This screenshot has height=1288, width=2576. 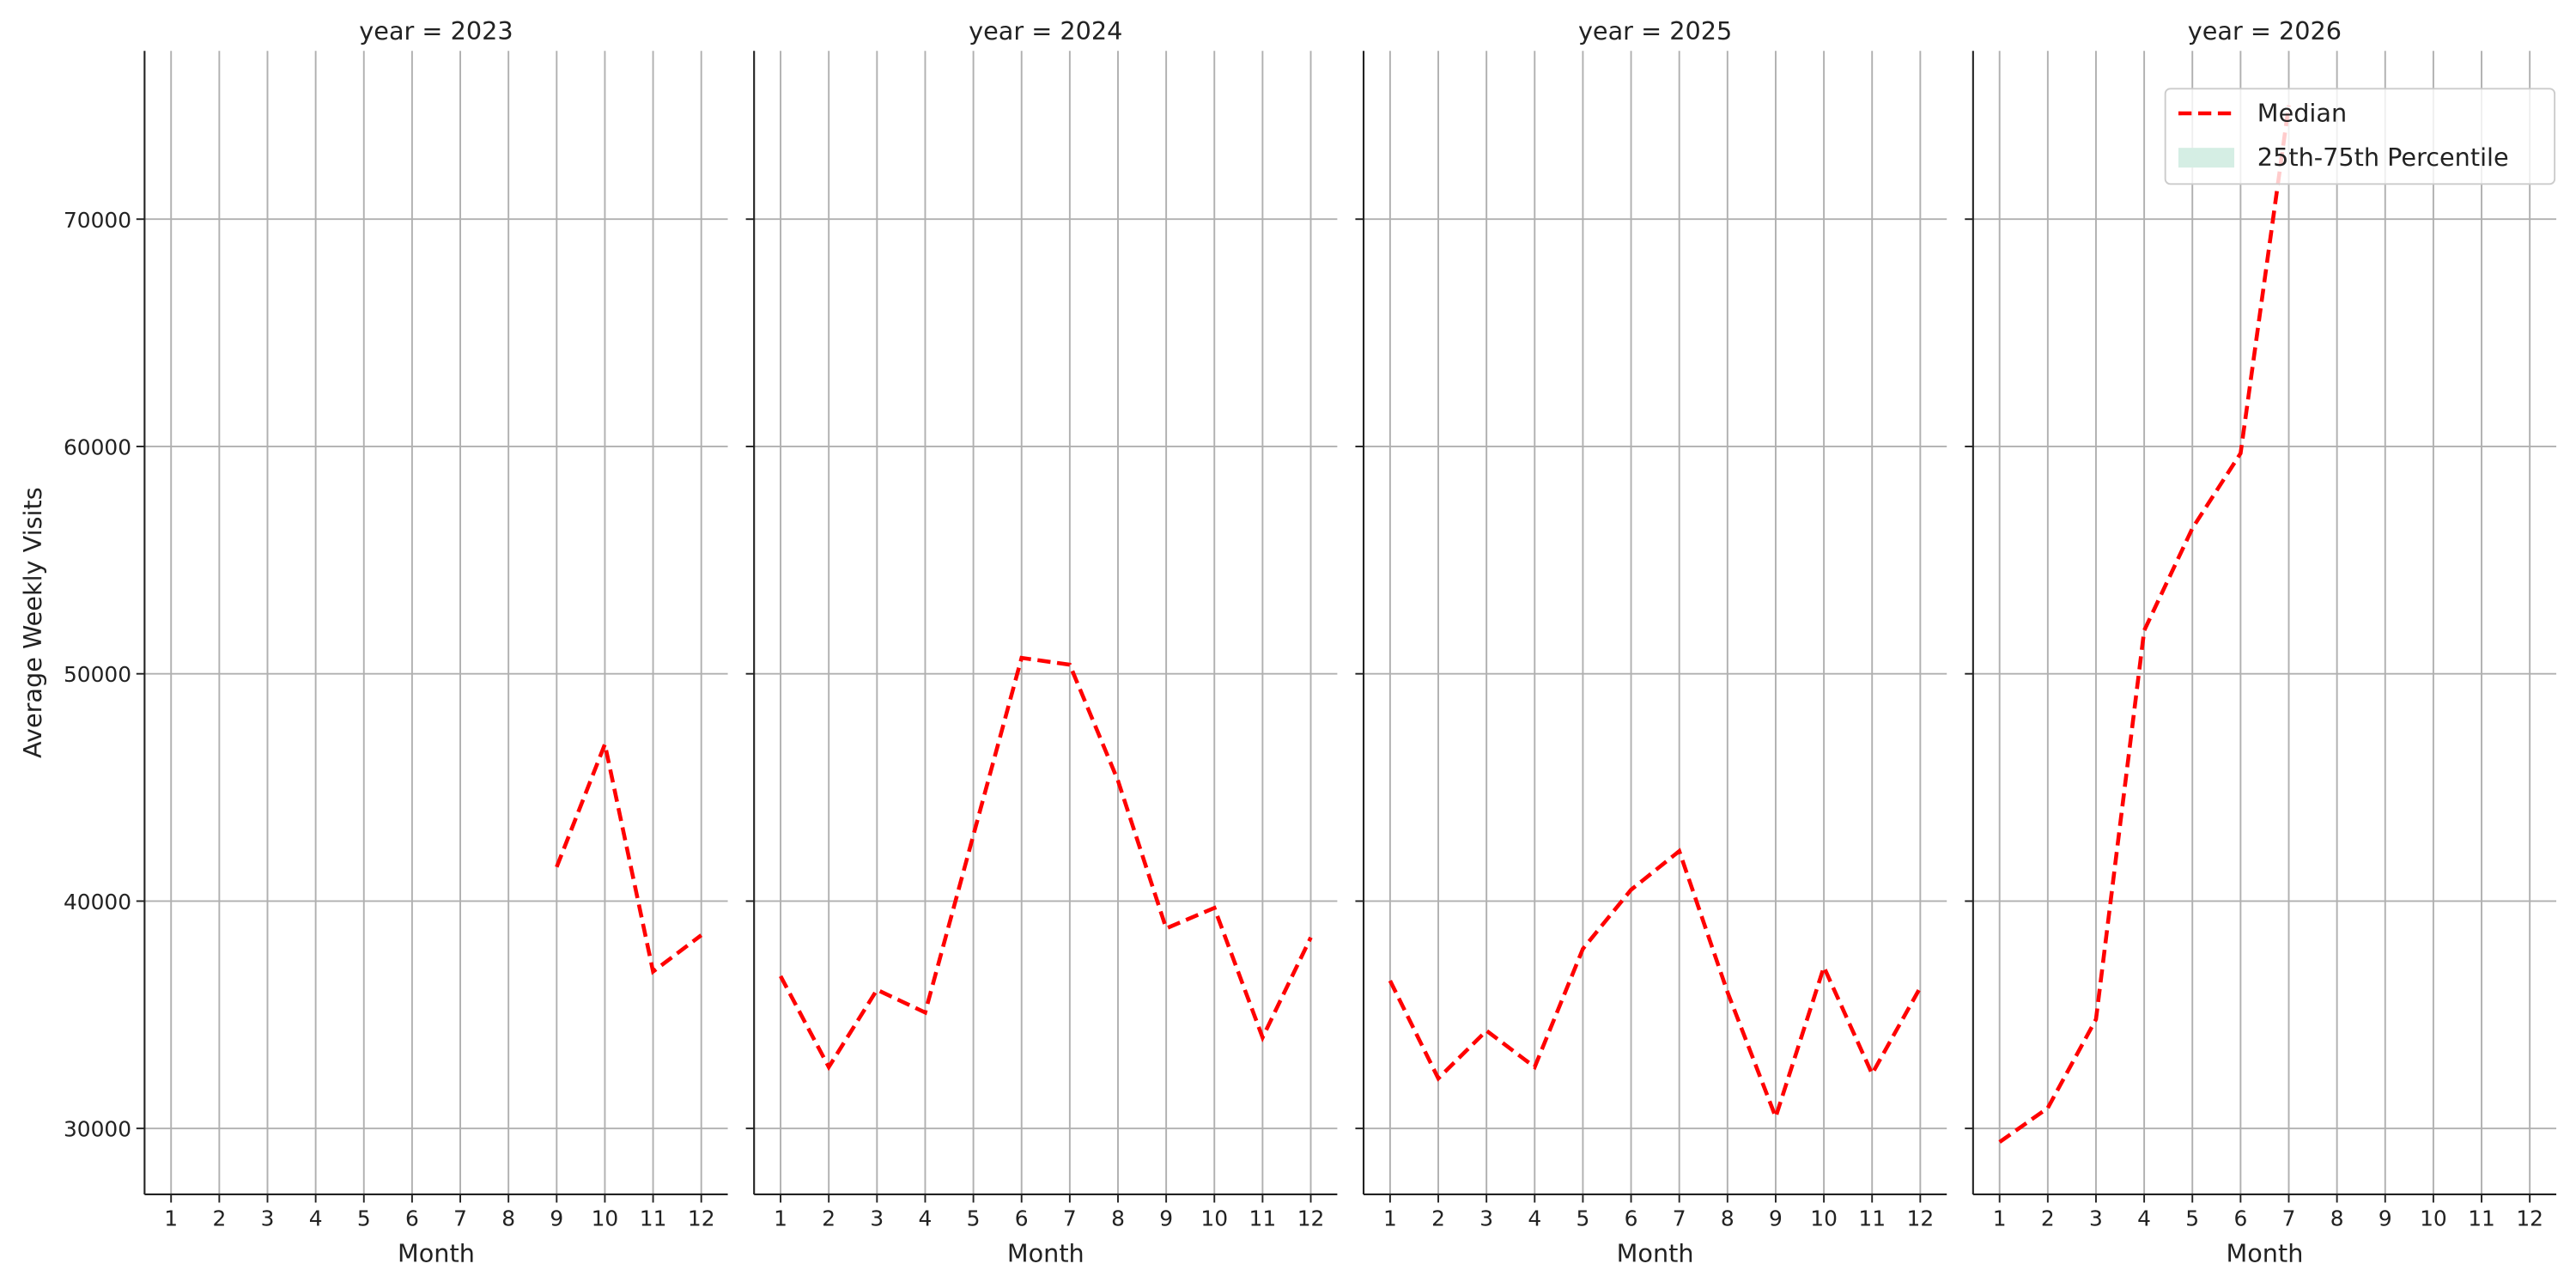 What do you see at coordinates (2383, 158) in the screenshot?
I see `legend-label: 25th-75th Percentile` at bounding box center [2383, 158].